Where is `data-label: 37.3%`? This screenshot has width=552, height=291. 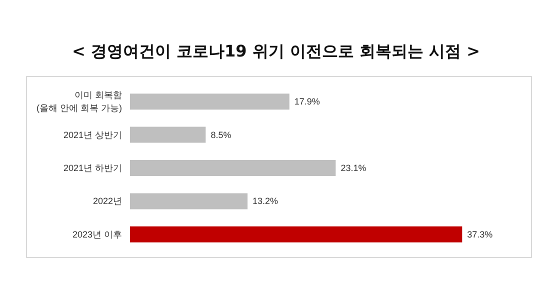 data-label: 37.3% is located at coordinates (480, 234).